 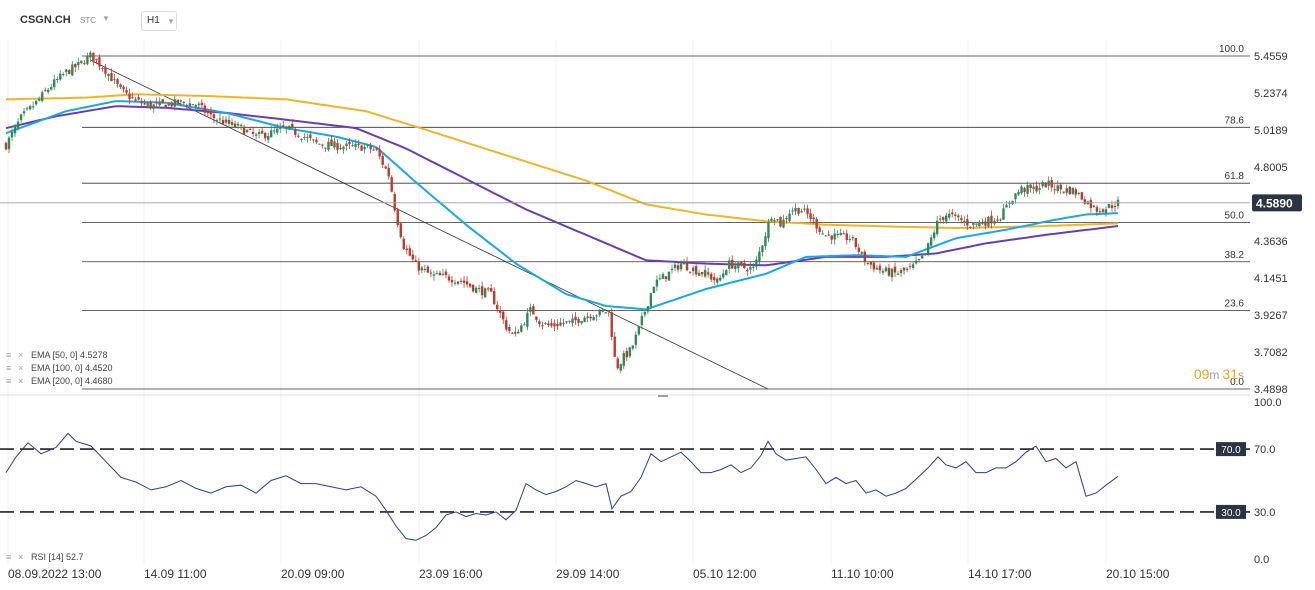 What do you see at coordinates (1138, 574) in the screenshot?
I see `time-tick-label: 20.10 15:00` at bounding box center [1138, 574].